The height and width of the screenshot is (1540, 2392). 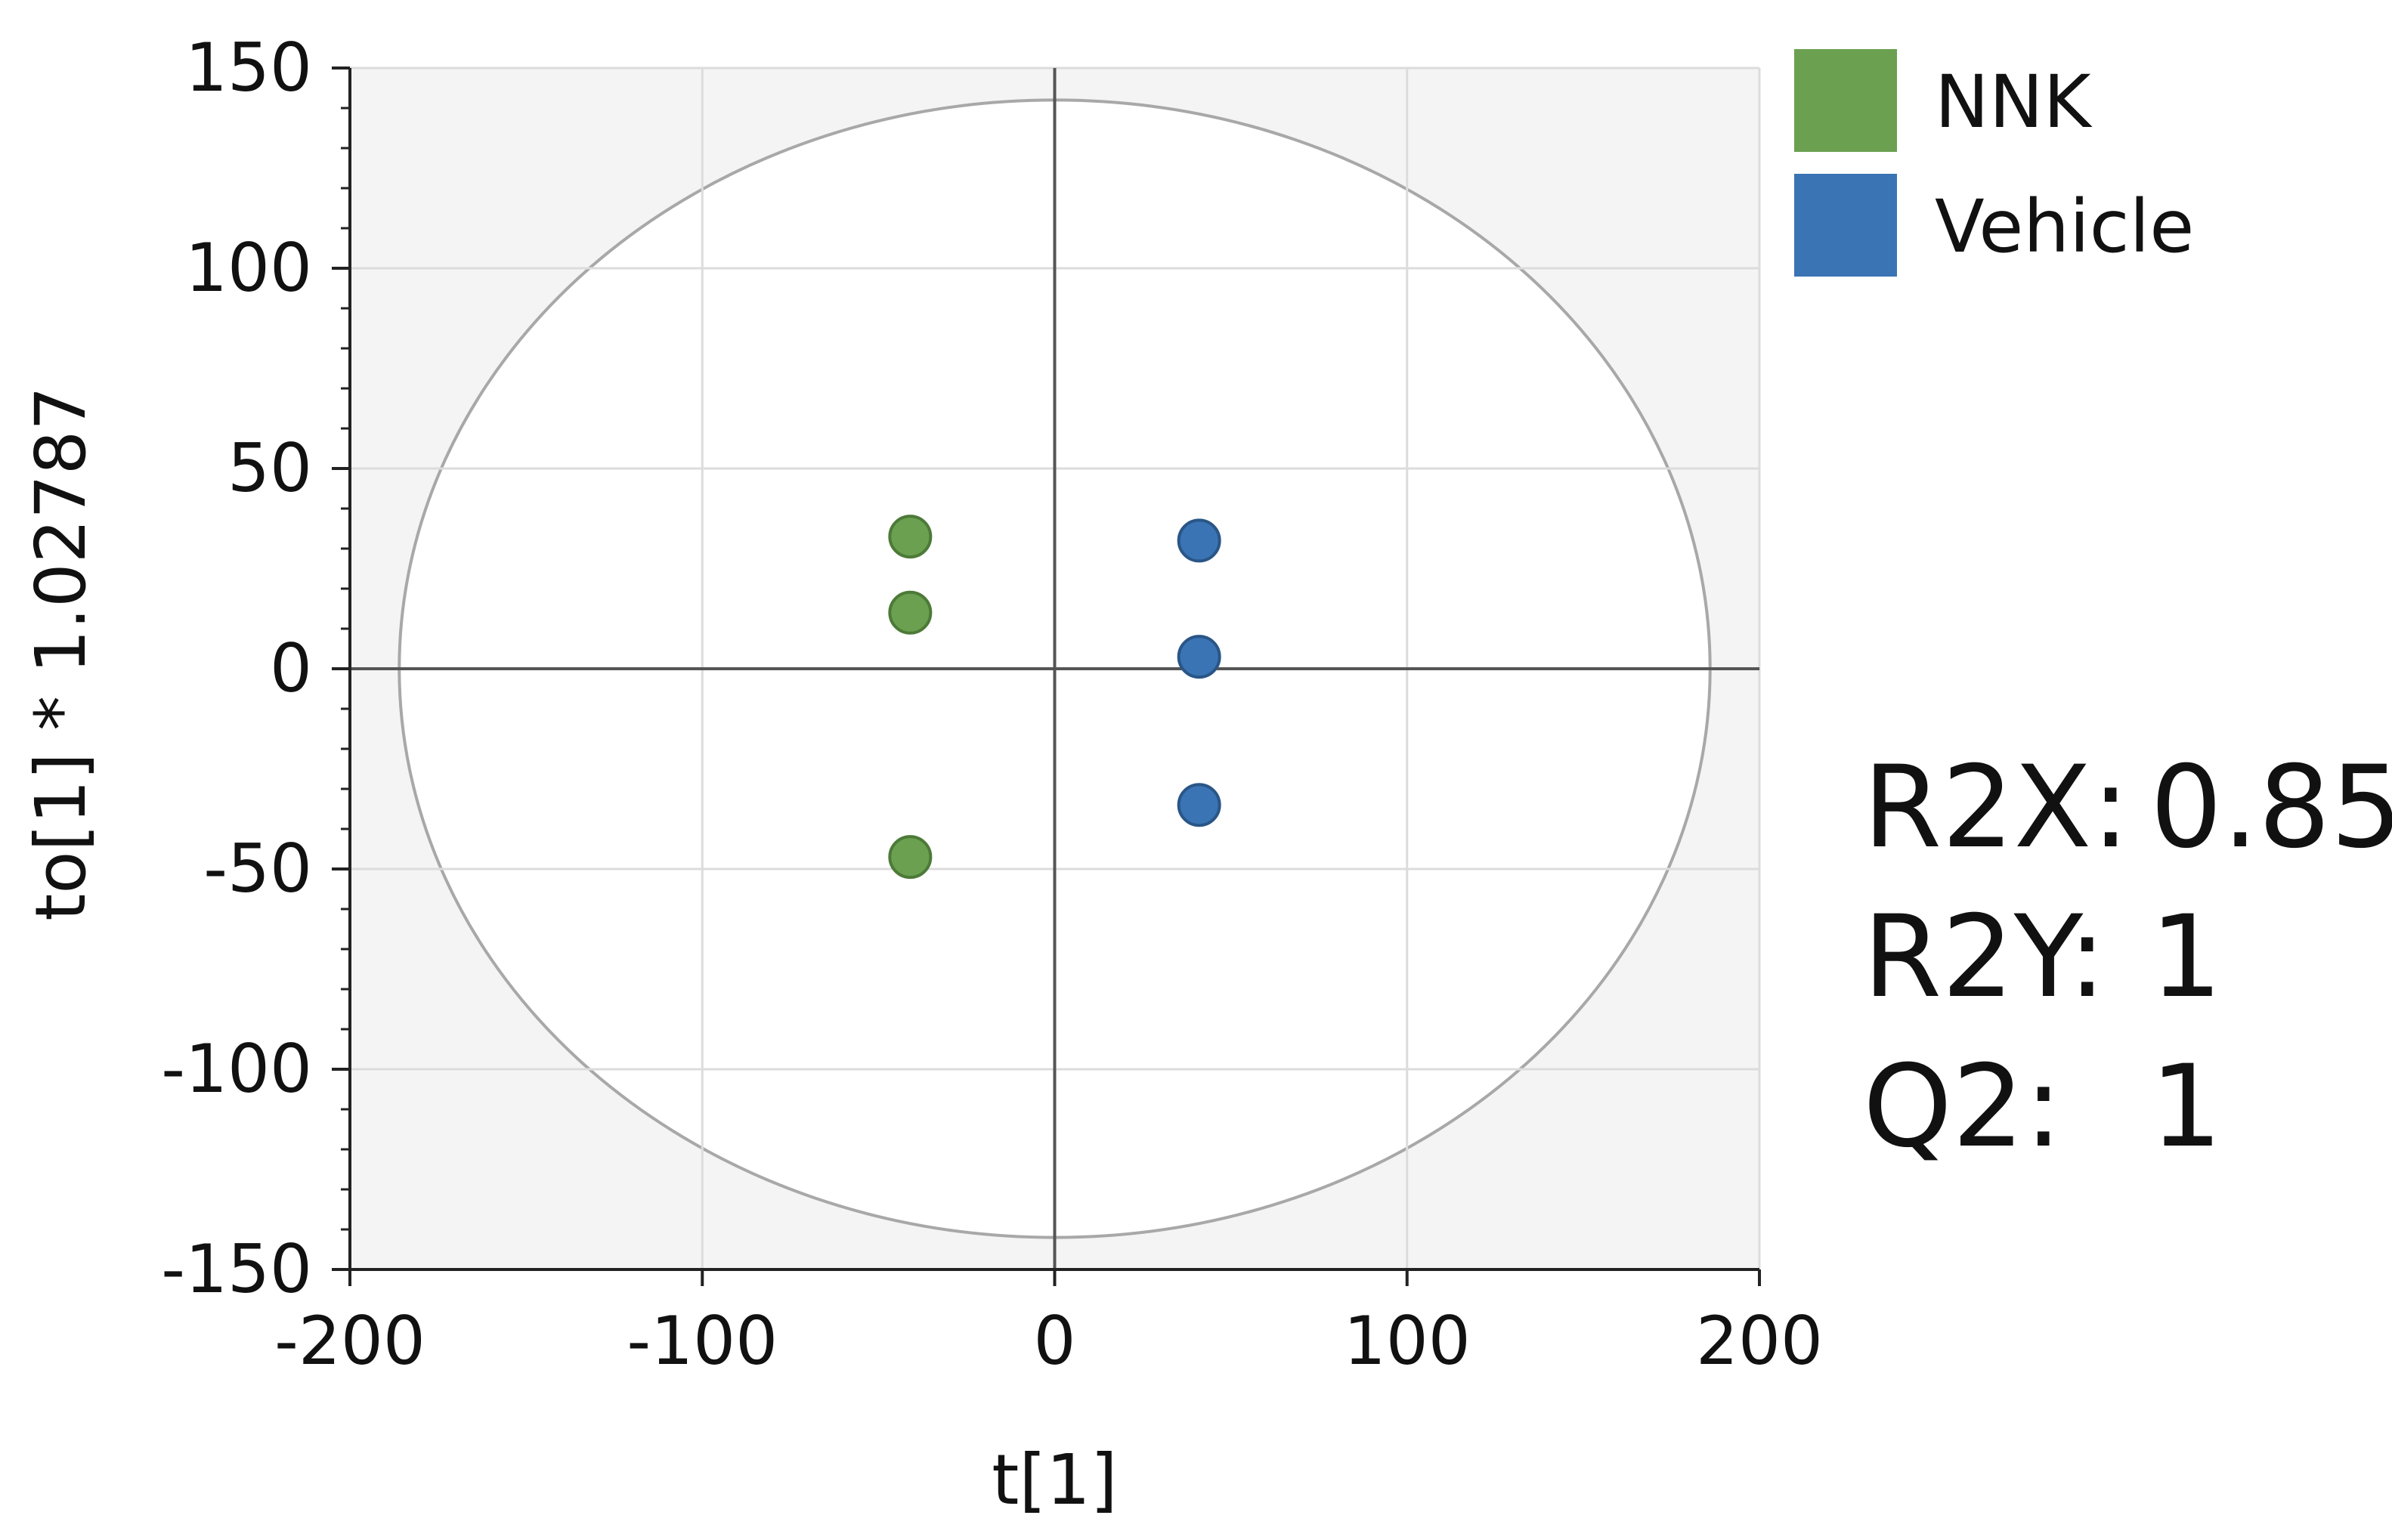 I want to click on y-tick-label: -50, so click(x=257, y=869).